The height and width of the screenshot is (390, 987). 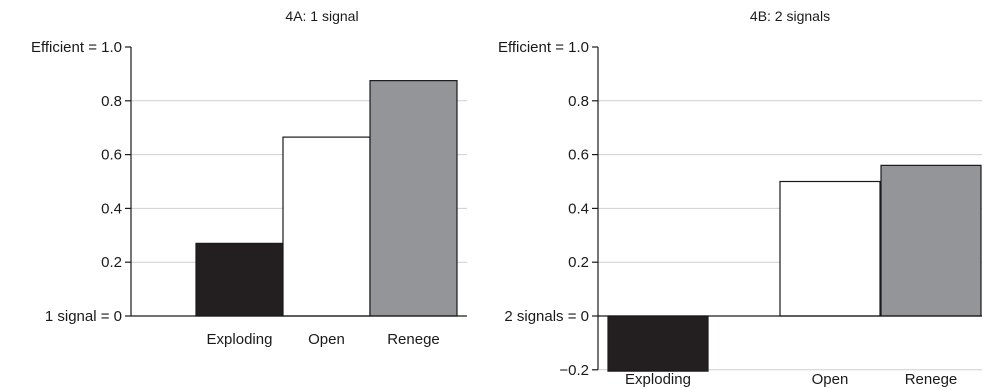 What do you see at coordinates (790, 16) in the screenshot?
I see `chart-title: 4B: 2 signals` at bounding box center [790, 16].